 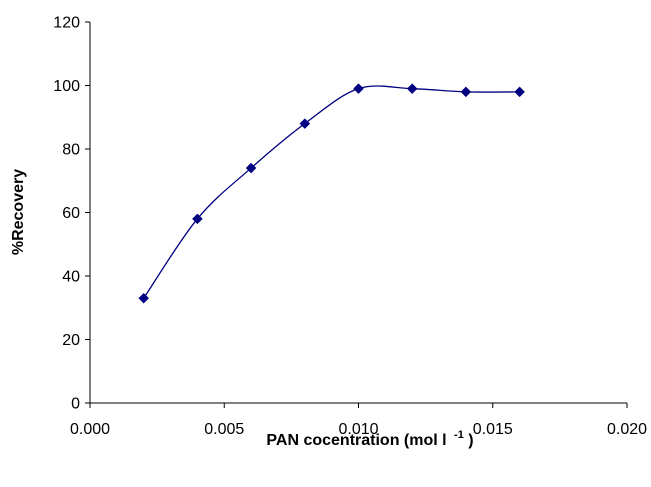 What do you see at coordinates (459, 435) in the screenshot?
I see `x-axis-title-superscript: -1` at bounding box center [459, 435].